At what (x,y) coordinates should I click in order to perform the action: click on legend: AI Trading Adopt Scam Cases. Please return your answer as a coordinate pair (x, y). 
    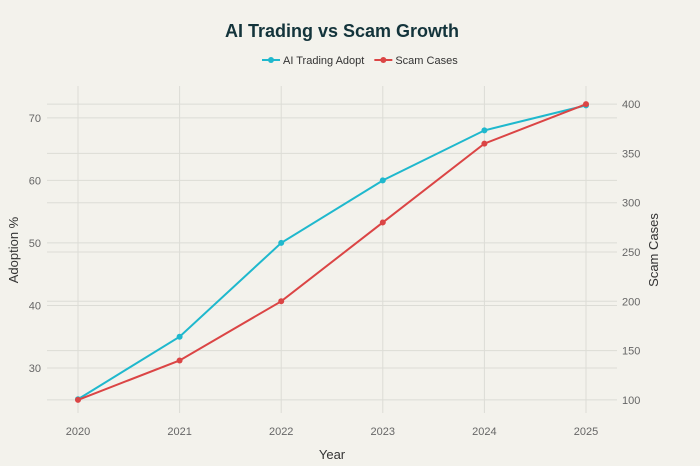
    Looking at the image, I should click on (360, 61).